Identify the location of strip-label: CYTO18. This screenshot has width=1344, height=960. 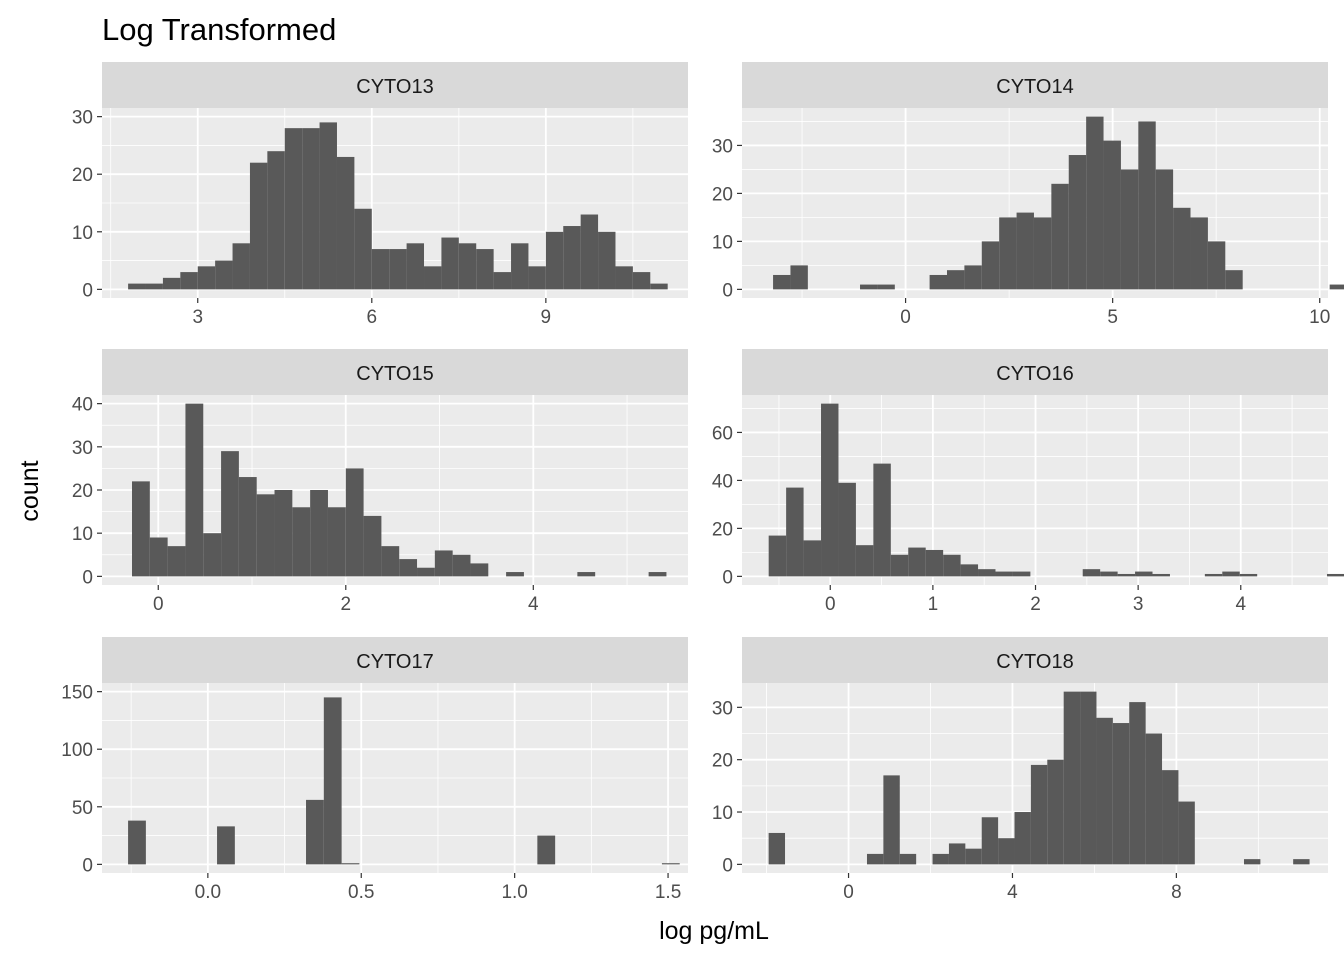
(1034, 662).